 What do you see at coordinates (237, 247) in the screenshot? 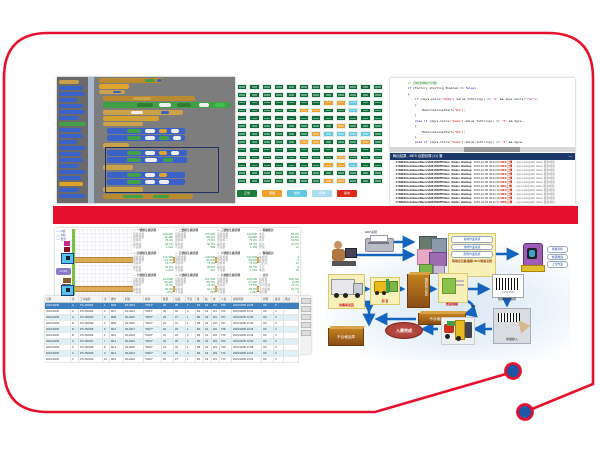
I see `panel-row: 不良數 1,108` at bounding box center [237, 247].